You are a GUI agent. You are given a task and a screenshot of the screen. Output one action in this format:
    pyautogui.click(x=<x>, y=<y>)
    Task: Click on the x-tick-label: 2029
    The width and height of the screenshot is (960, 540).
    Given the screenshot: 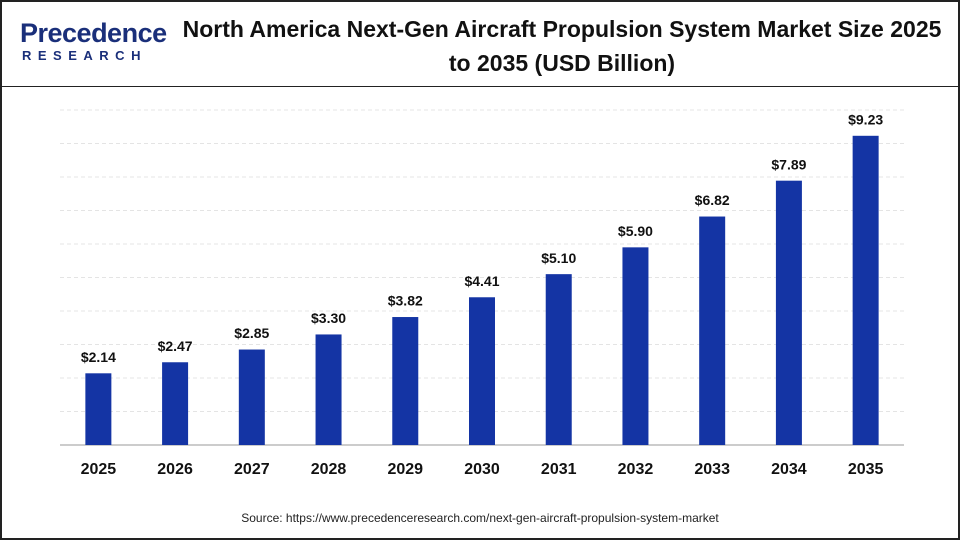 What is the action you would take?
    pyautogui.click(x=405, y=469)
    